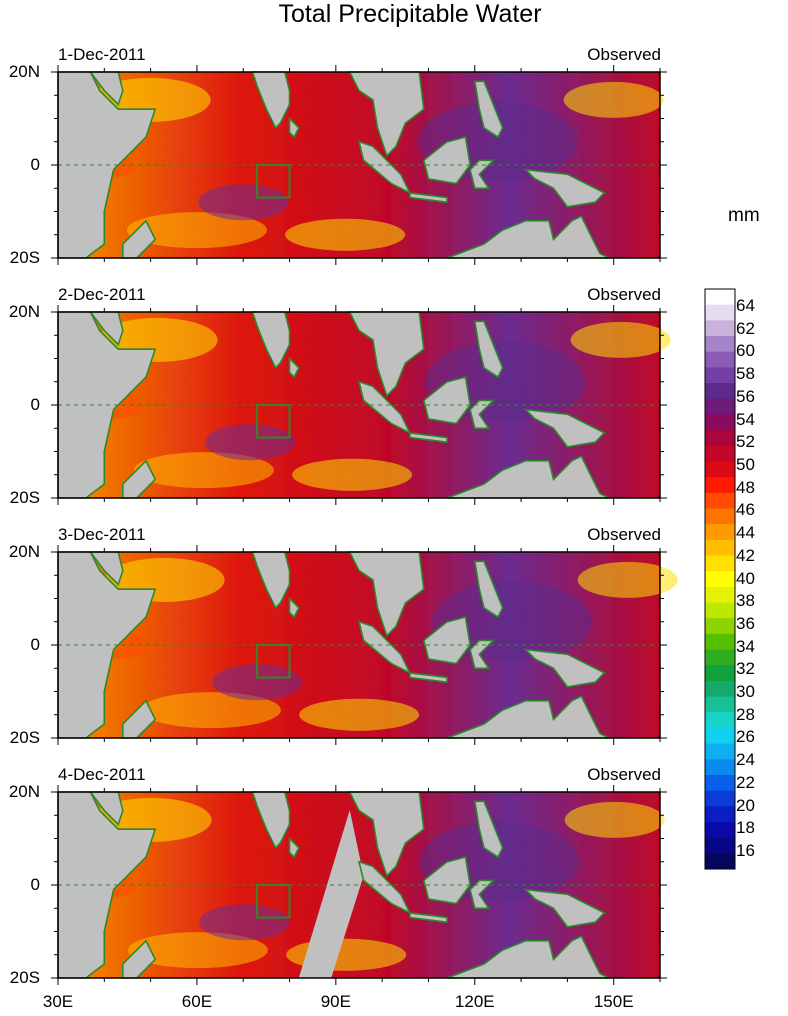  I want to click on panel-date: 4-Dec-2011, so click(102, 774).